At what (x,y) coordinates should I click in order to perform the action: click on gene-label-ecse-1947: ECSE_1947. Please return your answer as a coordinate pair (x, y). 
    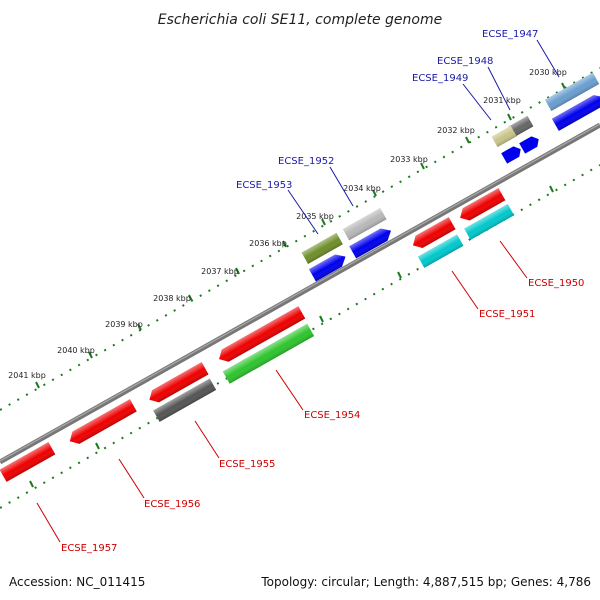
    Looking at the image, I should click on (510, 34).